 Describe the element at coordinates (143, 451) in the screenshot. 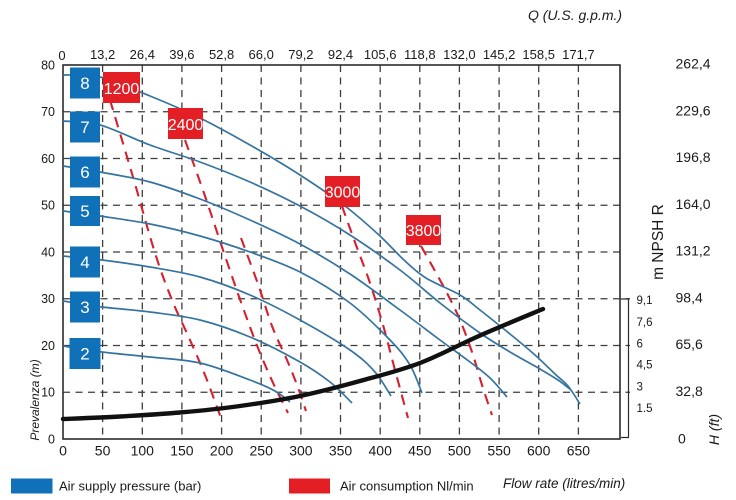

I see `svg-text: 100` at that location.